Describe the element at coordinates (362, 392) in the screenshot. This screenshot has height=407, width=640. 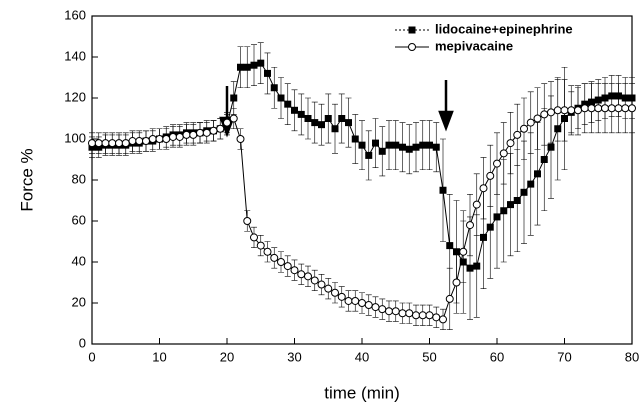
I see `x-axis-title: time (min)` at that location.